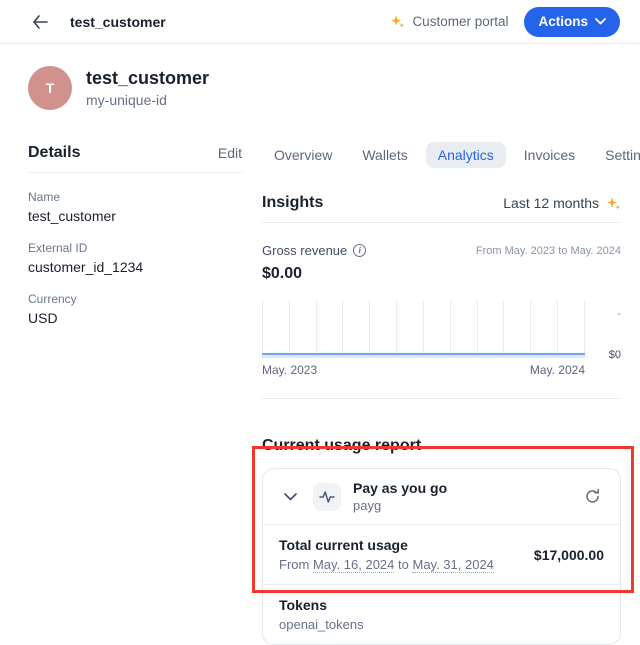 The height and width of the screenshot is (645, 640). What do you see at coordinates (563, 21) in the screenshot?
I see `actions-button-label: Actions` at bounding box center [563, 21].